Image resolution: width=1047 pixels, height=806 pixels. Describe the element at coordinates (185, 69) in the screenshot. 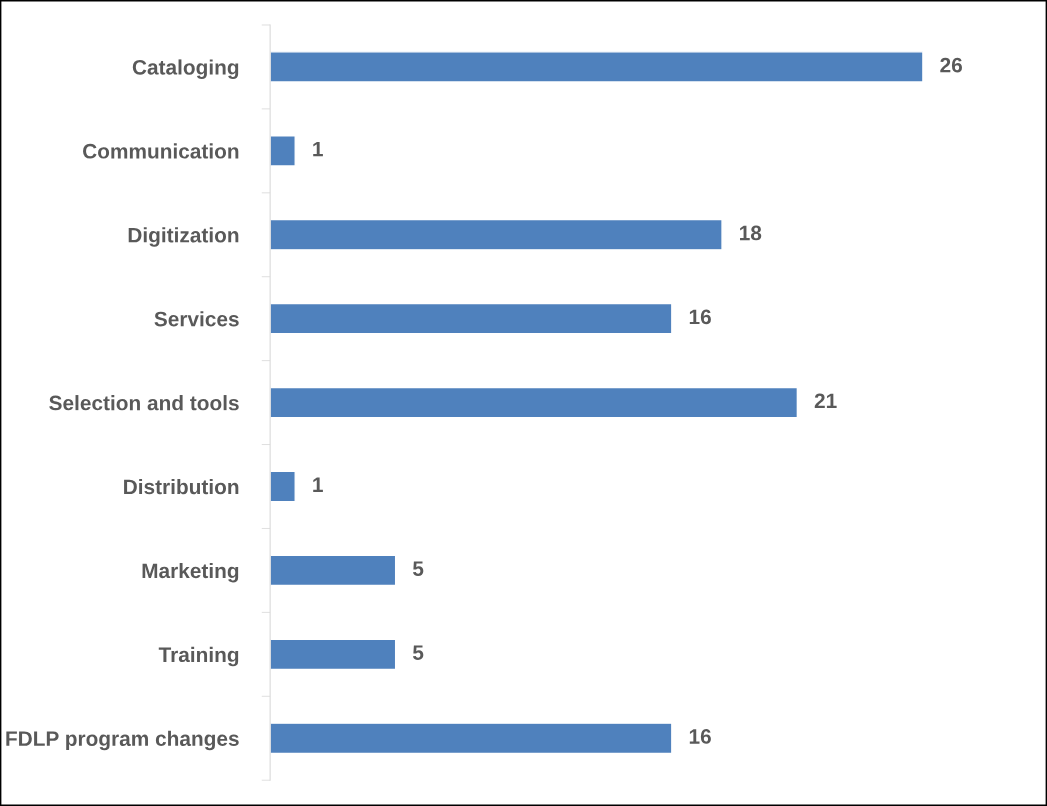

I see `y-tick-label: Cataloging` at that location.